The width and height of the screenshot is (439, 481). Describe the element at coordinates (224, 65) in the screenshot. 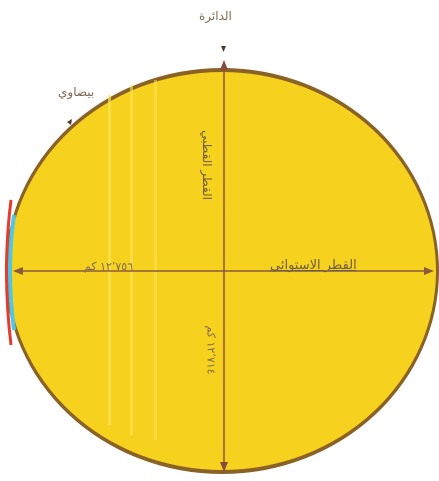

I see `polar-arrow-top-icon` at that location.